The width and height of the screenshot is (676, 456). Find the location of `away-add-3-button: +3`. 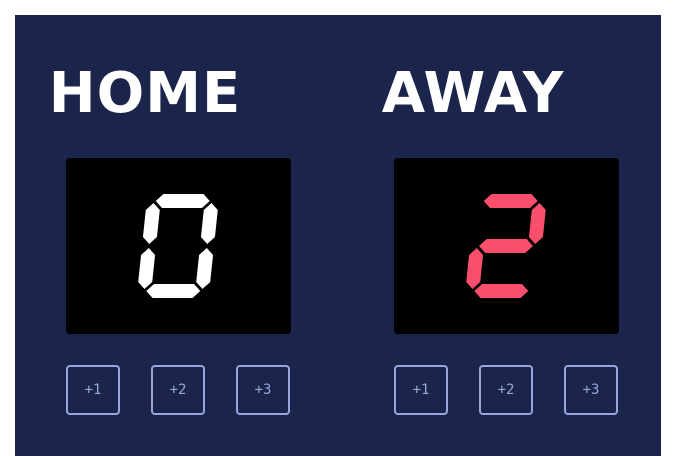

away-add-3-button: +3 is located at coordinates (591, 390).